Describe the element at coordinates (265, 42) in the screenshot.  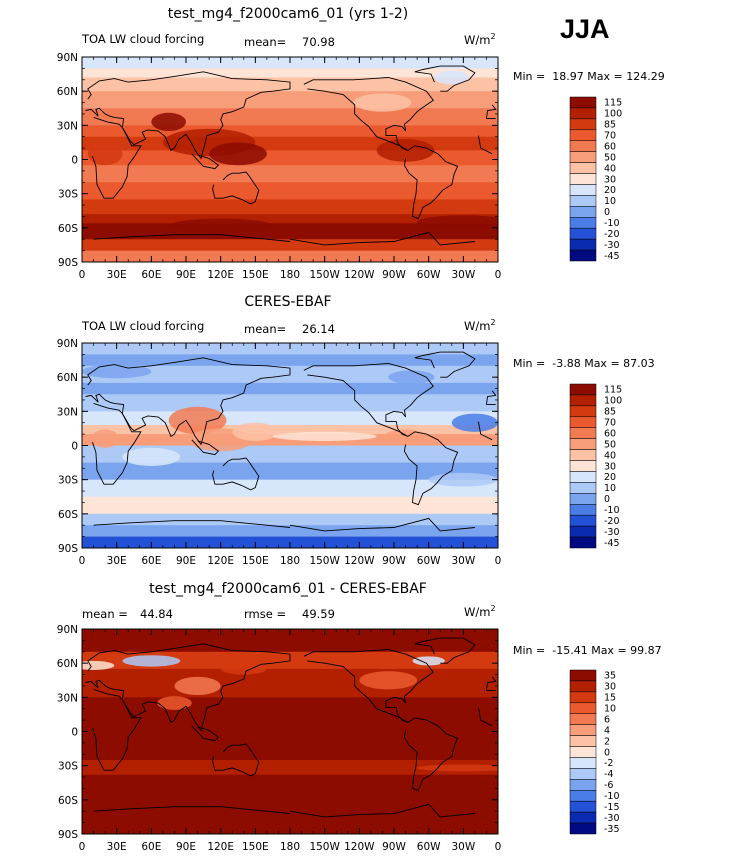
I see `mean-label: mean=` at that location.